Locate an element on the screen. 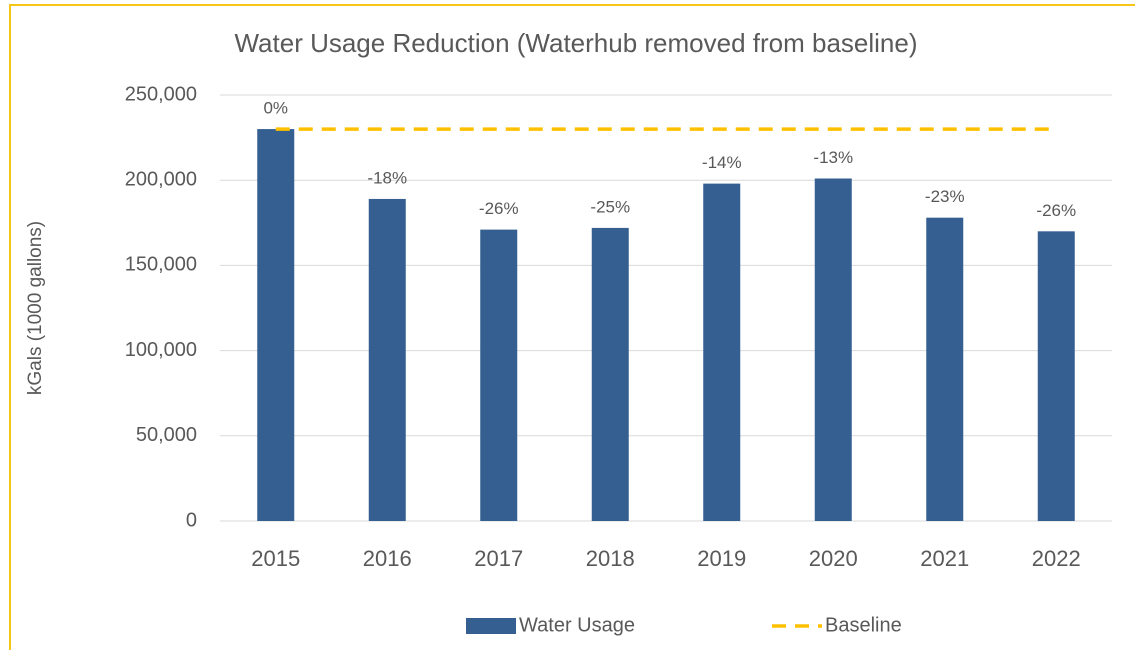 This screenshot has width=1135, height=650. x-tick-label: 2019 is located at coordinates (721, 558).